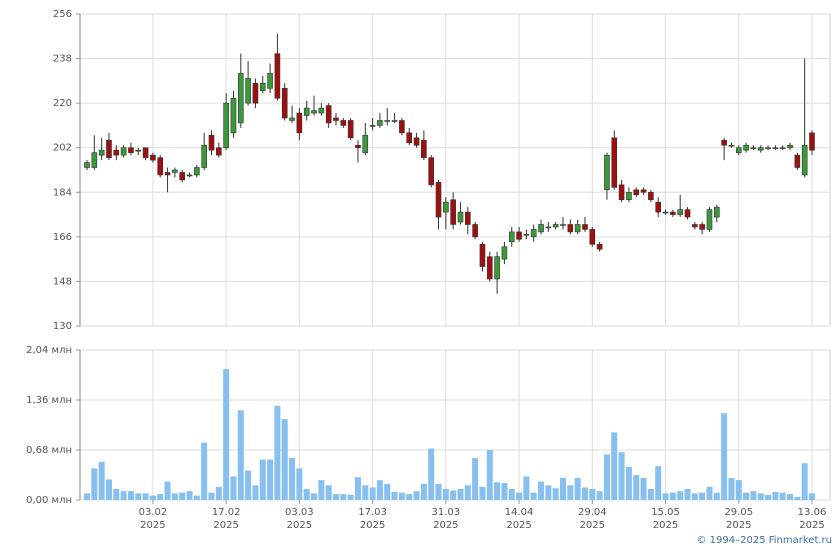 The width and height of the screenshot is (840, 550). Describe the element at coordinates (62, 59) in the screenshot. I see `y-tick-label: 238` at that location.